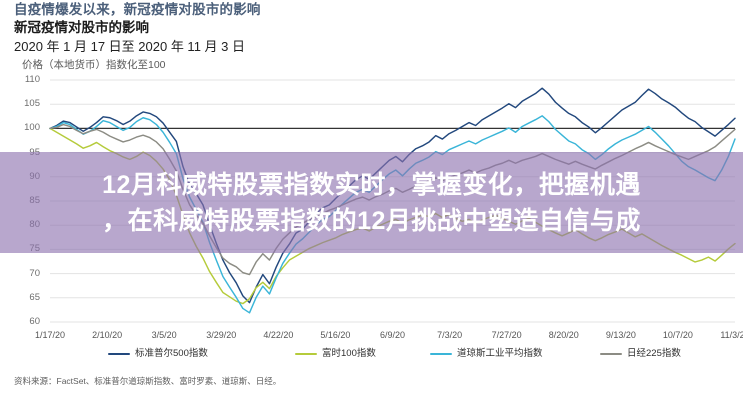 The width and height of the screenshot is (743, 400). I want to click on date-range: 2020 年 1 月 17 日至 2020 年 11 月 3 日, so click(129, 46).